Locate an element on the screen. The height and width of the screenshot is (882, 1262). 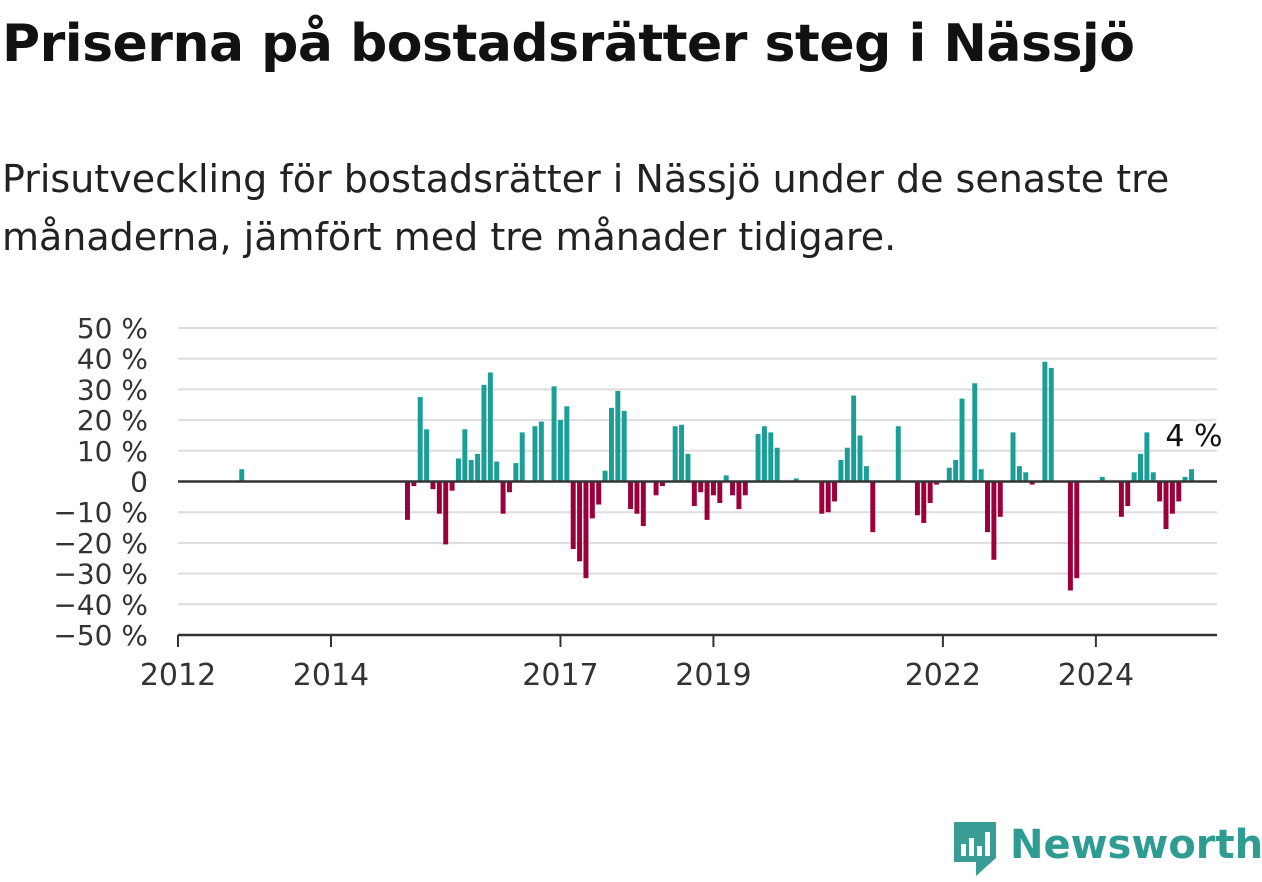
newsworthy-logo-icon is located at coordinates (975, 849).